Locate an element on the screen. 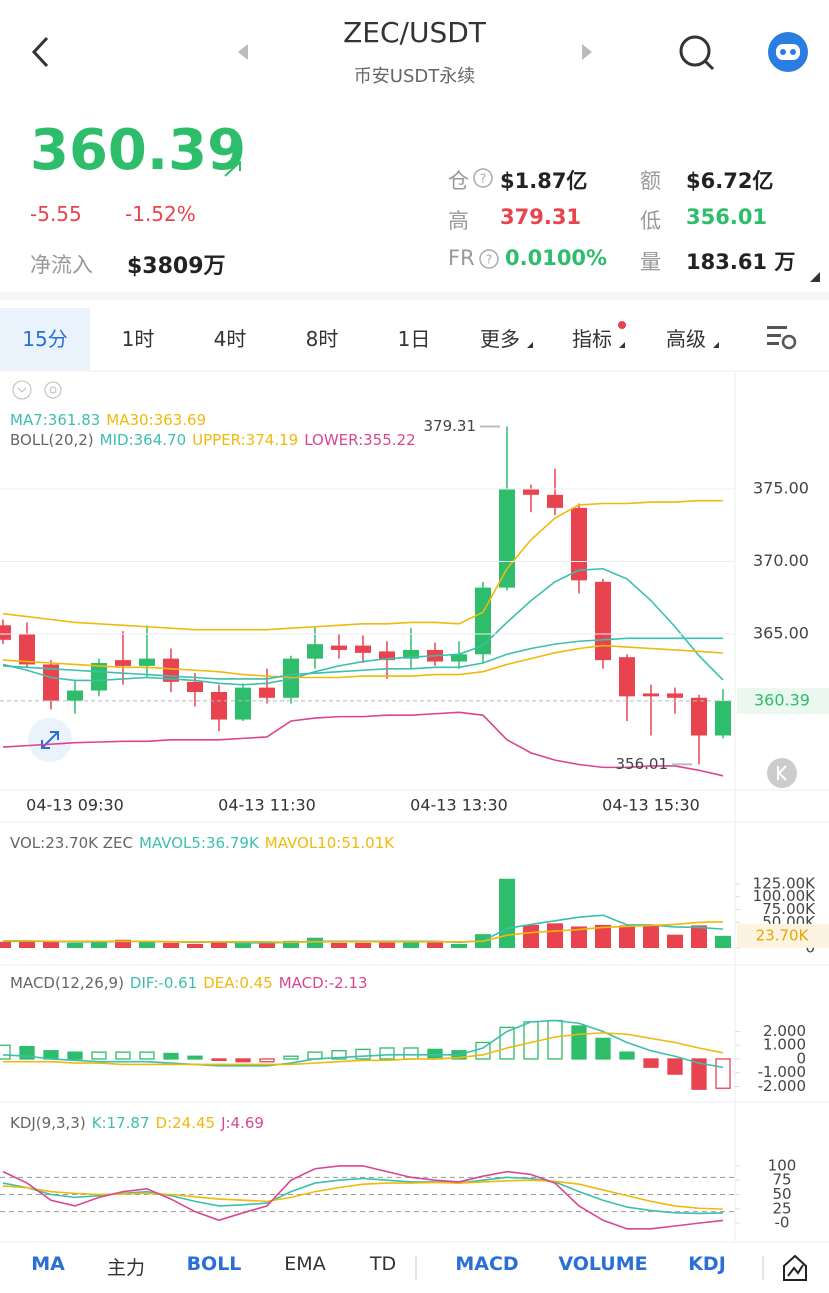 Image resolution: width=829 pixels, height=1293 pixels. stat-label: FR is located at coordinates (461, 258).